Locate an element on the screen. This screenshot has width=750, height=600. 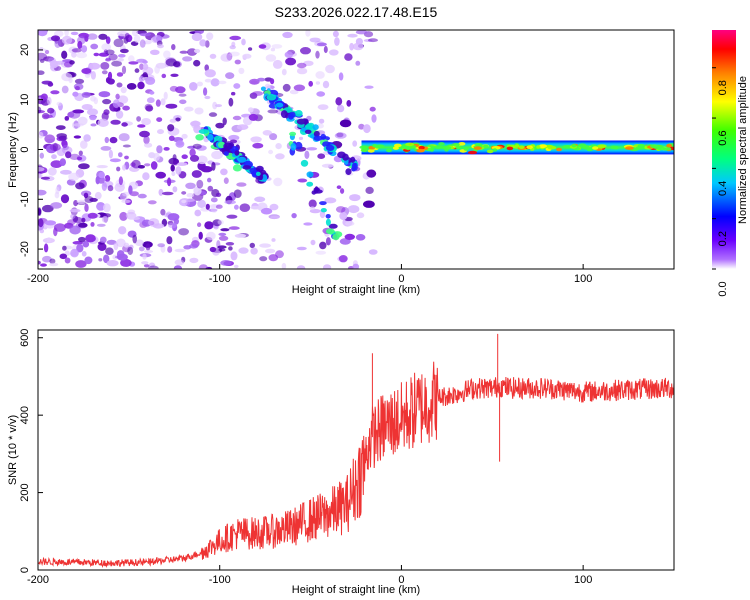
spectrogram-y-tick-label: 20 is located at coordinates (25, 50).